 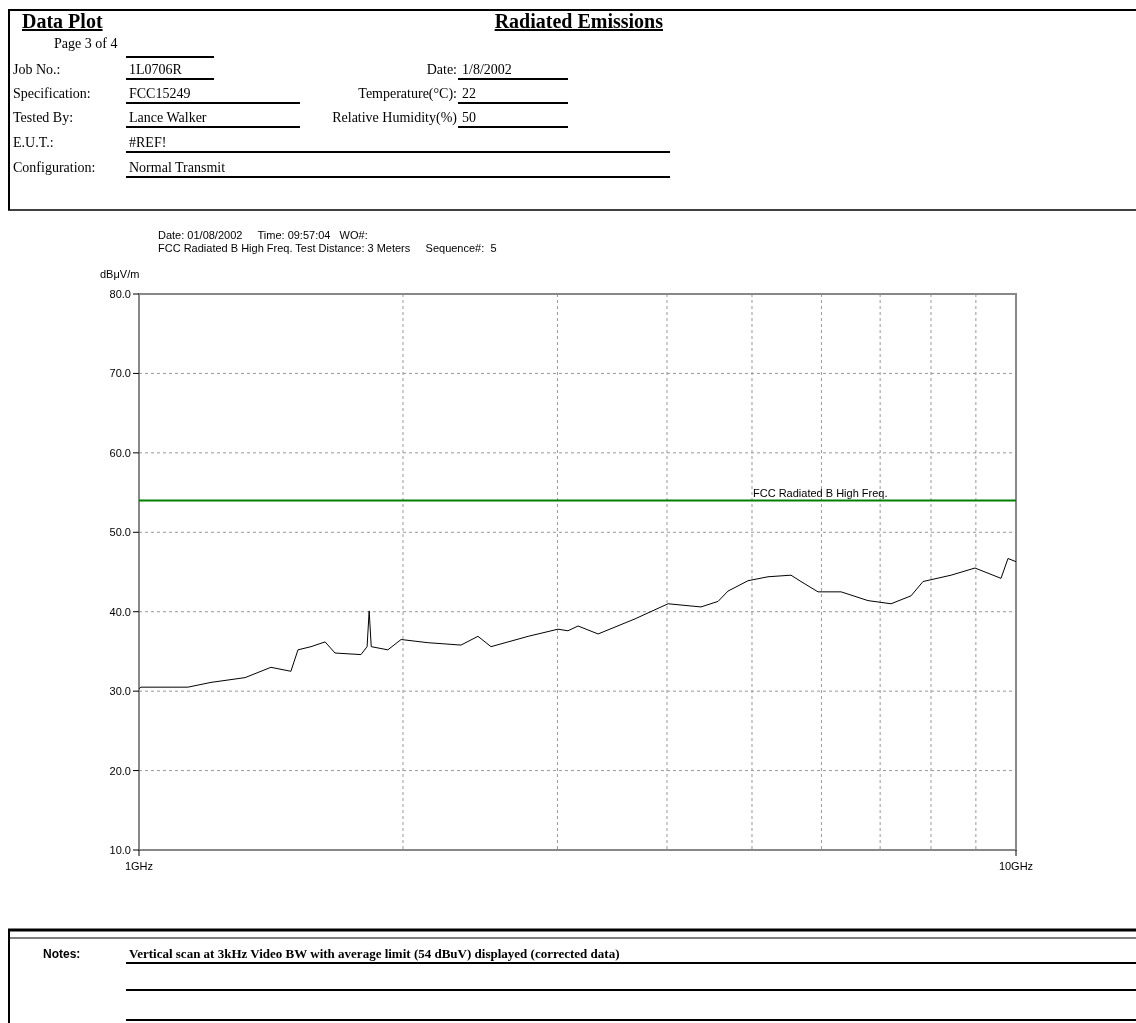 I want to click on text: Lance Walker, so click(x=168, y=117).